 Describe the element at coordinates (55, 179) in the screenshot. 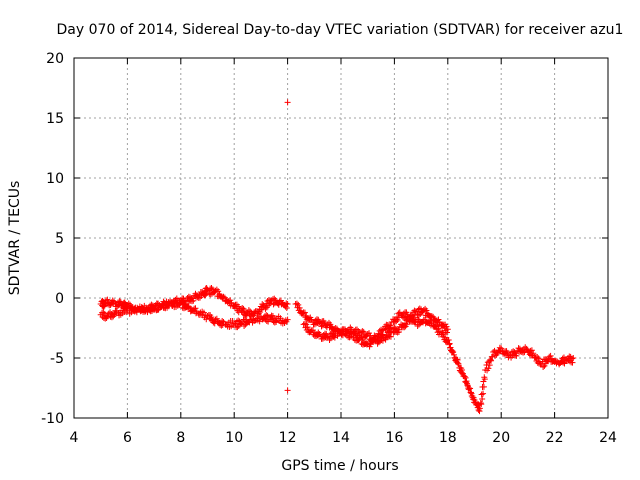

I see `y-tick-label: 10` at that location.